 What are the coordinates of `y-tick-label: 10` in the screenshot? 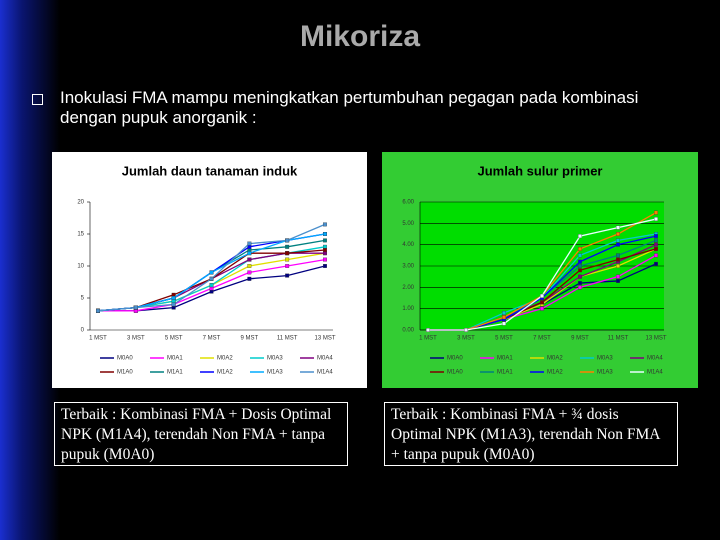 It's located at (80, 267).